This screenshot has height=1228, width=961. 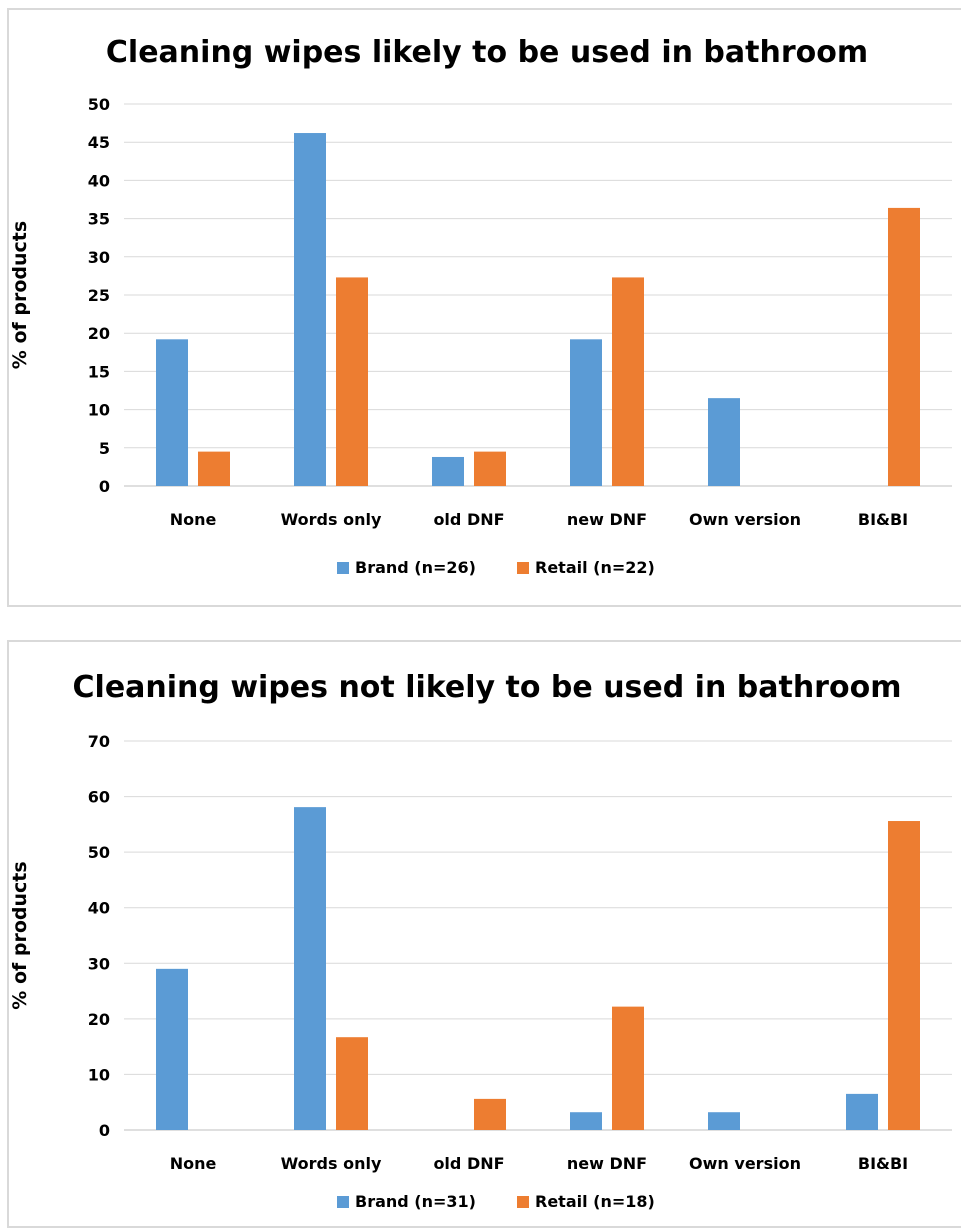 I want to click on bar-brand-n-26-none, so click(x=172, y=412).